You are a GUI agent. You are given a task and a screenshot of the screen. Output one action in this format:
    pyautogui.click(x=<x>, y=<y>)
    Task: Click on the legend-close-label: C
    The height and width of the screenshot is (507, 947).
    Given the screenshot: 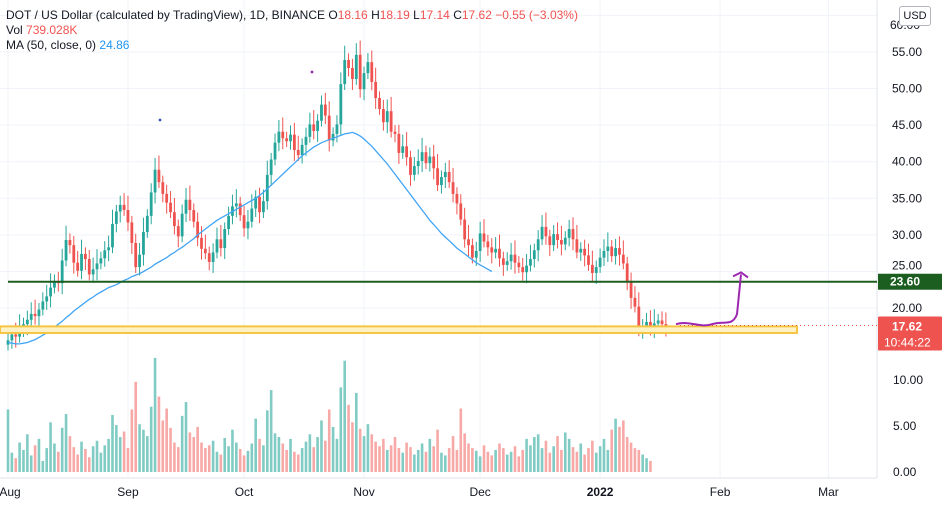 What is the action you would take?
    pyautogui.click(x=457, y=15)
    